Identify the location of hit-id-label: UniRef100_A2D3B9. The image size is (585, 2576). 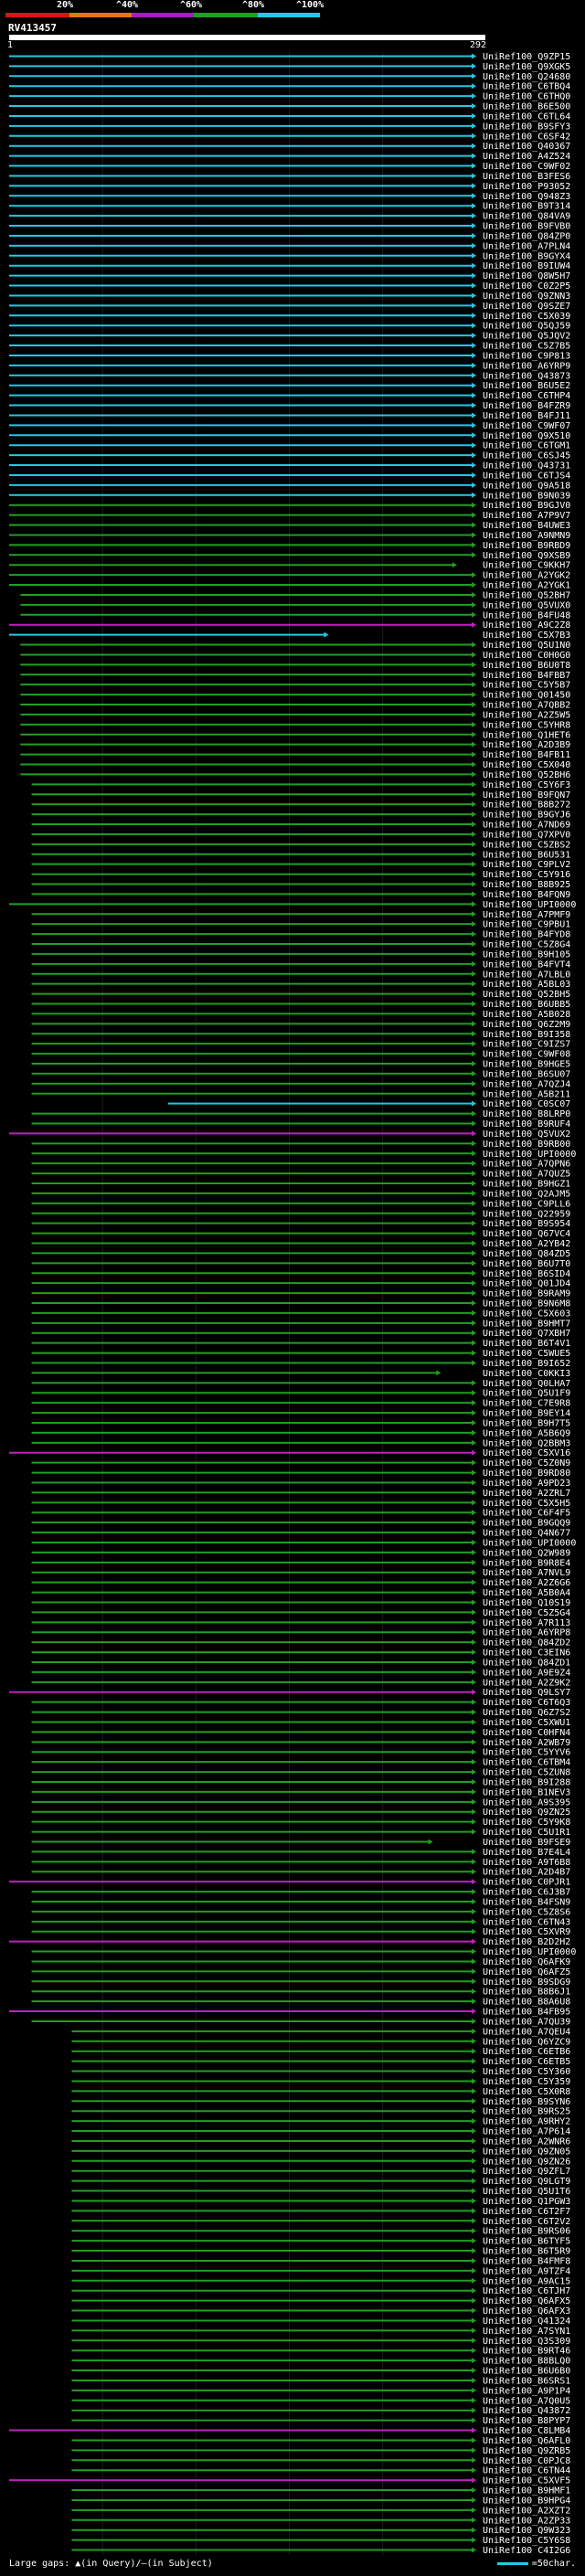
(527, 745).